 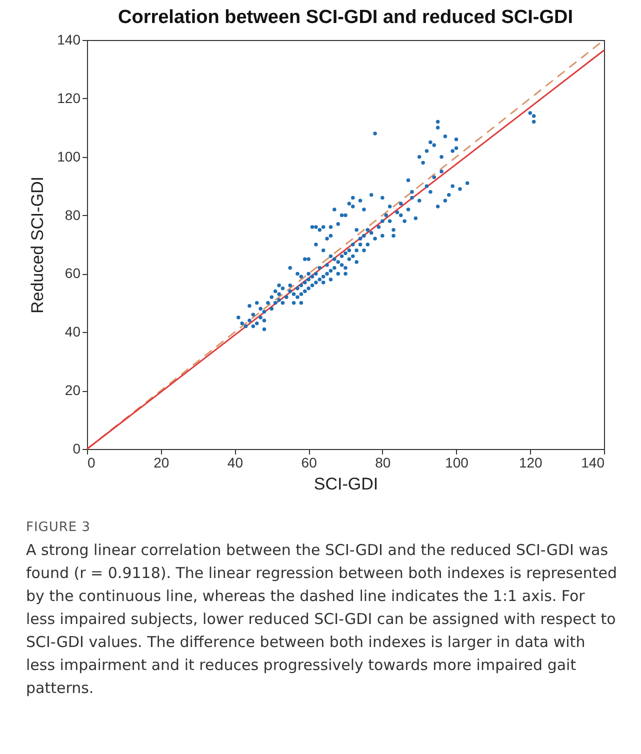 What do you see at coordinates (457, 462) in the screenshot?
I see `x-tick-label: 100` at bounding box center [457, 462].